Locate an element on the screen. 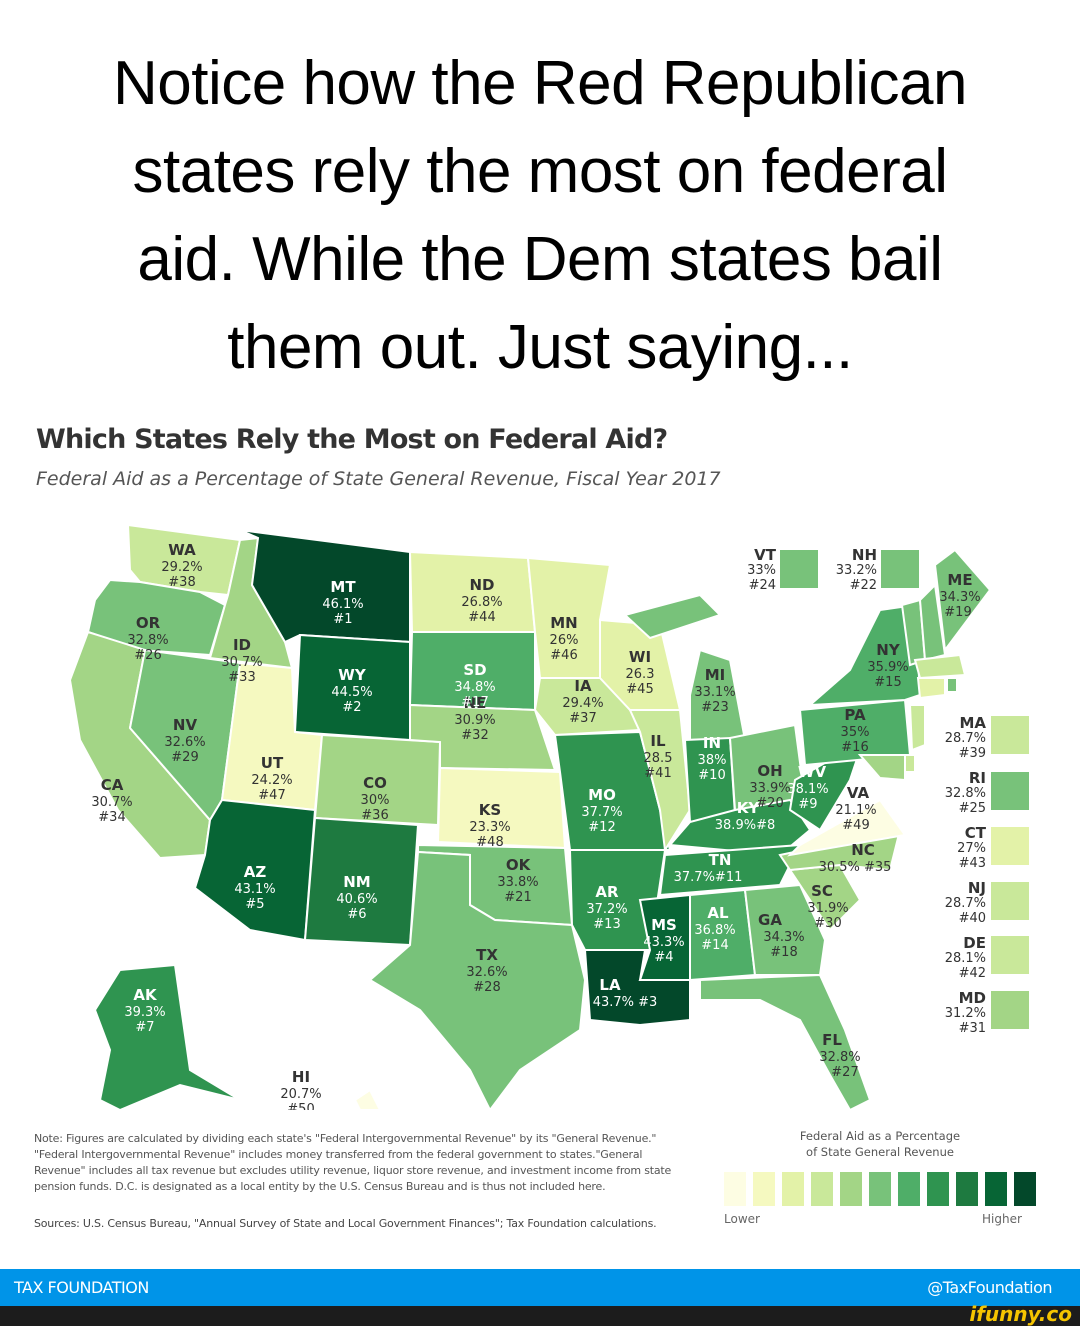 Image resolution: width=1080 pixels, height=1326 pixels. caption-line: aid. While the Dem states bail is located at coordinates (540, 259).